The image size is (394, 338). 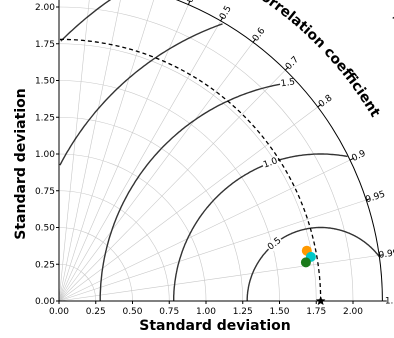 What do you see at coordinates (326, 101) in the screenshot?
I see `correlation-tick-label: 0.8` at bounding box center [326, 101].